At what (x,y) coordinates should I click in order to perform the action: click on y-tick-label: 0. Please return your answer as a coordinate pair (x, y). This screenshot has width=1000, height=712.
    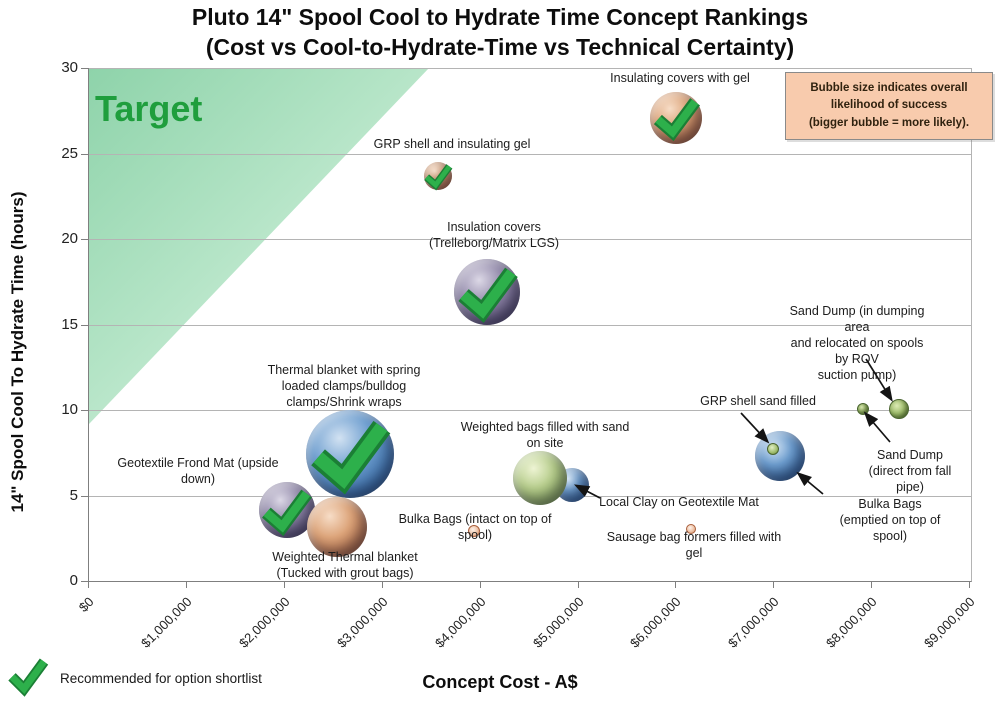
    Looking at the image, I should click on (73, 580).